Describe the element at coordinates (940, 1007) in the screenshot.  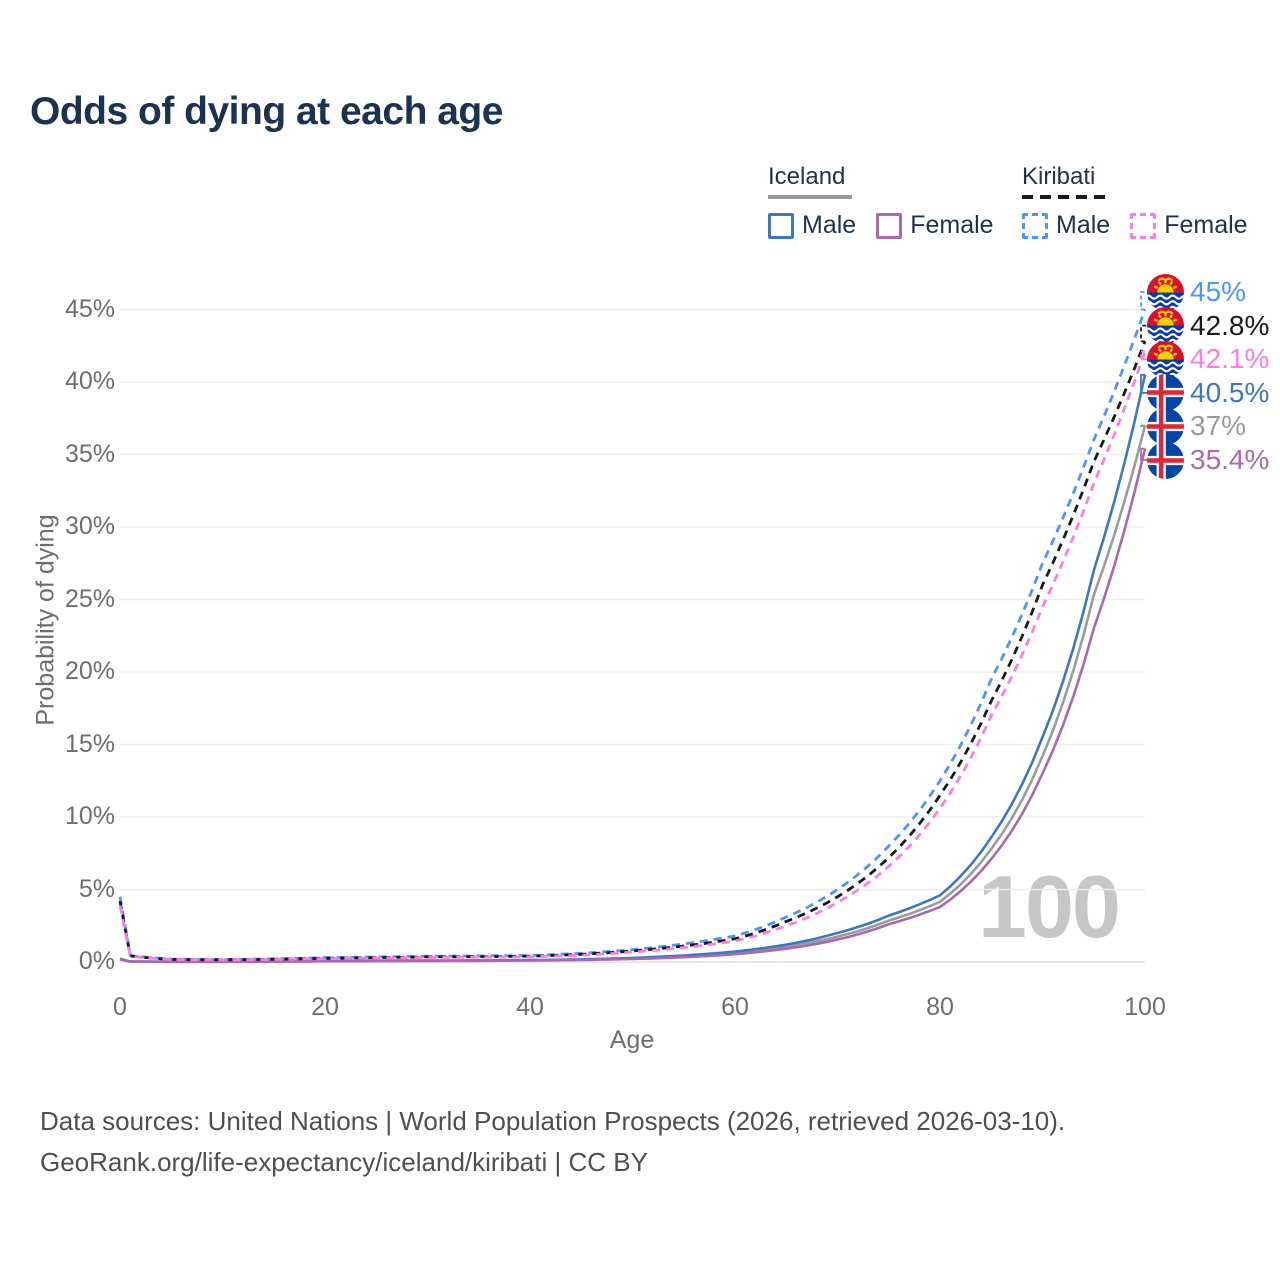
I see `x-tick-label-80: 80` at that location.